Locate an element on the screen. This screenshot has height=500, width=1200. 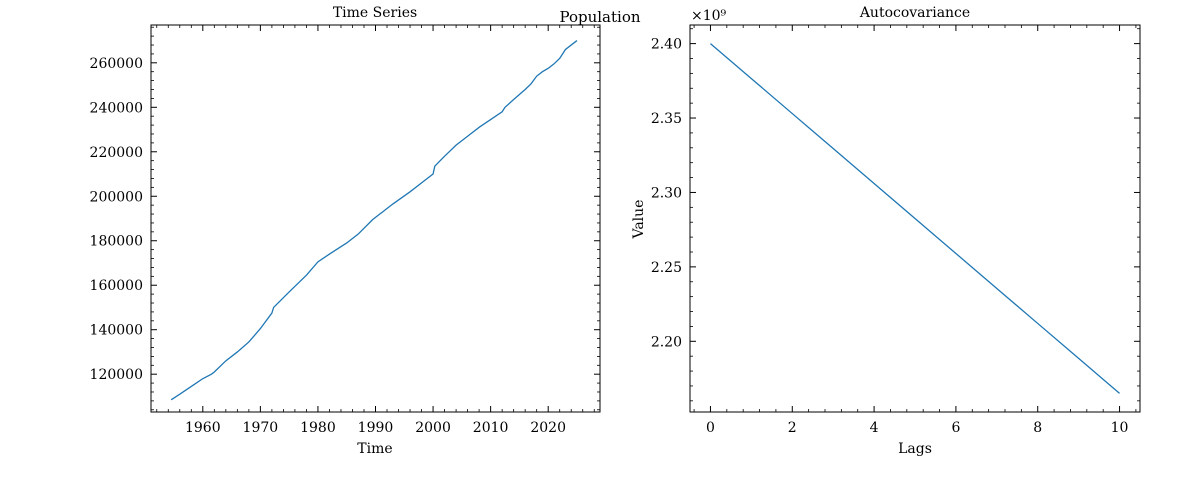
panel1-x-tick-label: 2000 is located at coordinates (433, 428).